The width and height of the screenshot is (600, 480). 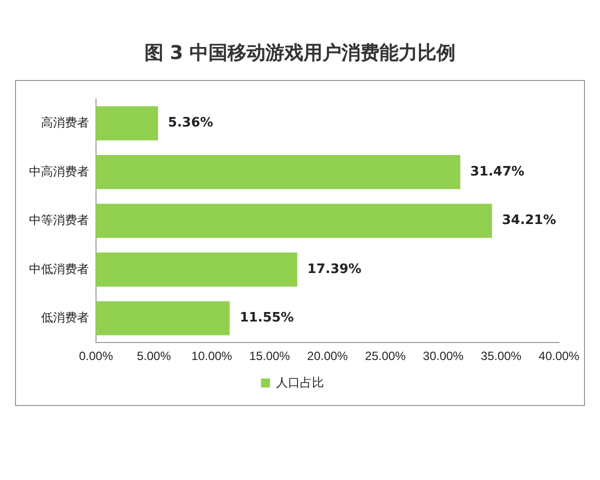 I want to click on text: 34.21%, so click(x=529, y=220).